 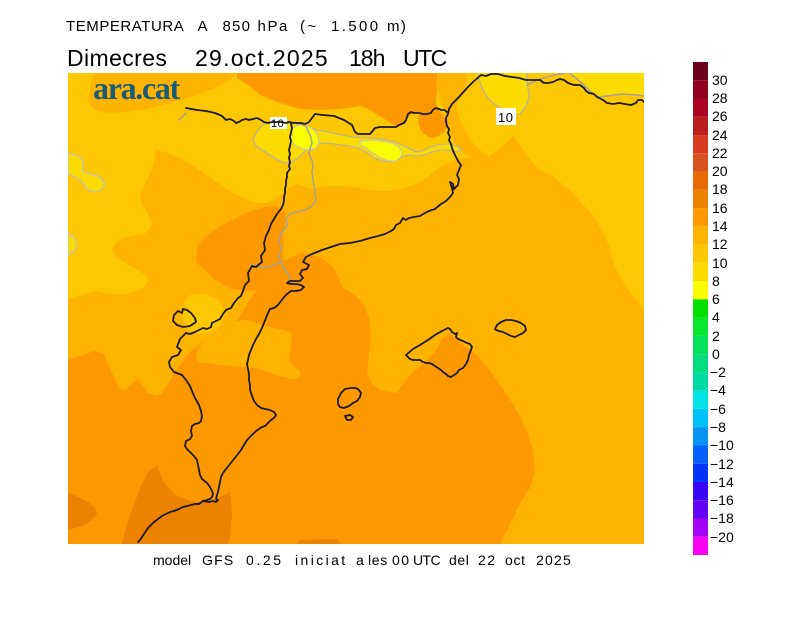 What do you see at coordinates (722, 445) in the screenshot?
I see `svg-text: −10` at bounding box center [722, 445].